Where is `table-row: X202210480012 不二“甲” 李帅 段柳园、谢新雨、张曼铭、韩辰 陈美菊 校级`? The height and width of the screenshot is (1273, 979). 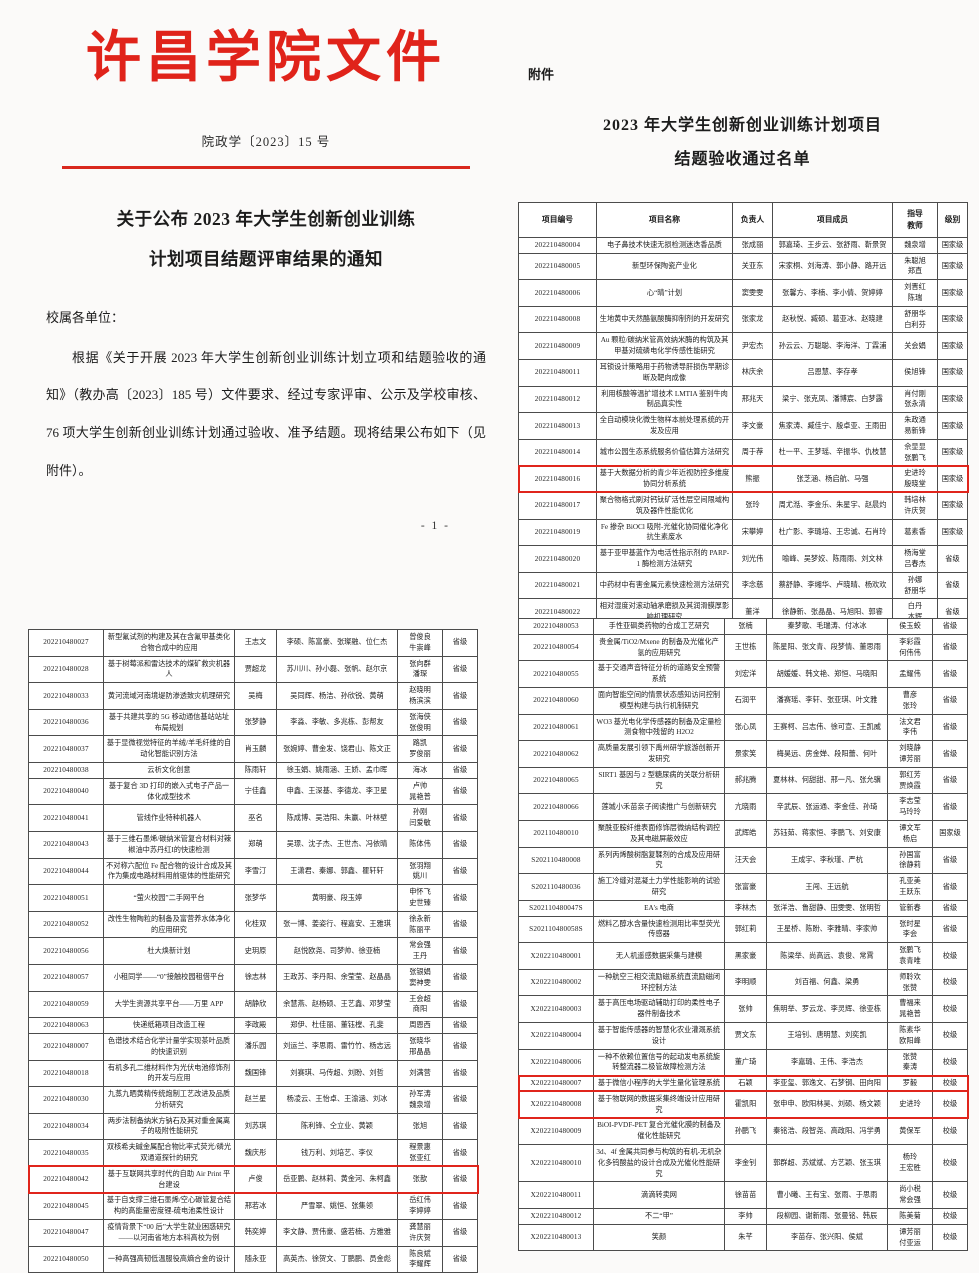
table-row: X202210480012 不二“甲” 李帅 段柳园、谢新雨、张曼铭、韩辰 陈美菊 校级 is located at coordinates (743, 1216).